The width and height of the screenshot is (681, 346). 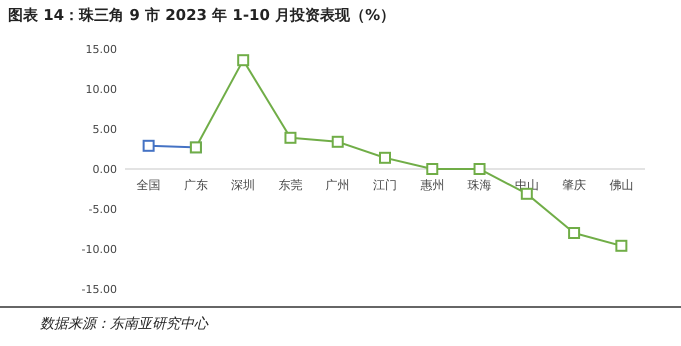 What do you see at coordinates (431, 185) in the screenshot?
I see `x-tick-label: 惠州` at bounding box center [431, 185].